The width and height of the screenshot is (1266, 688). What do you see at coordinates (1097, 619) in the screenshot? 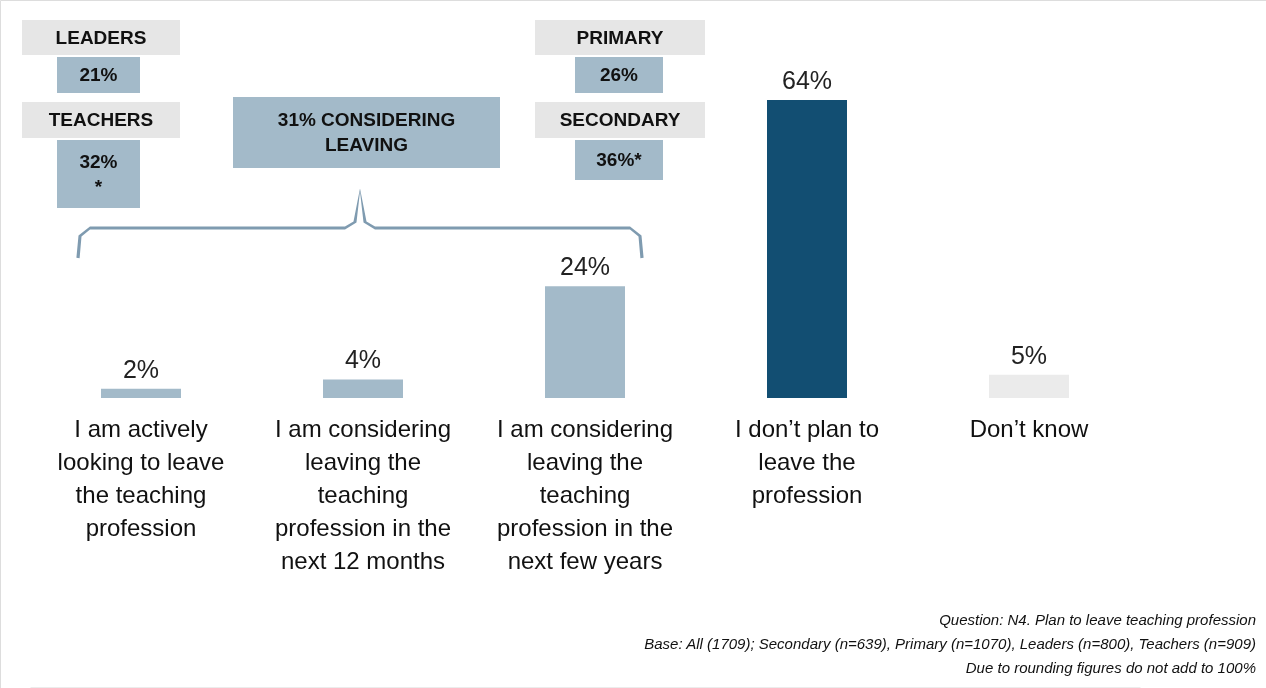
I see `text: Question: N4. Plan to leave teaching profession` at bounding box center [1097, 619].